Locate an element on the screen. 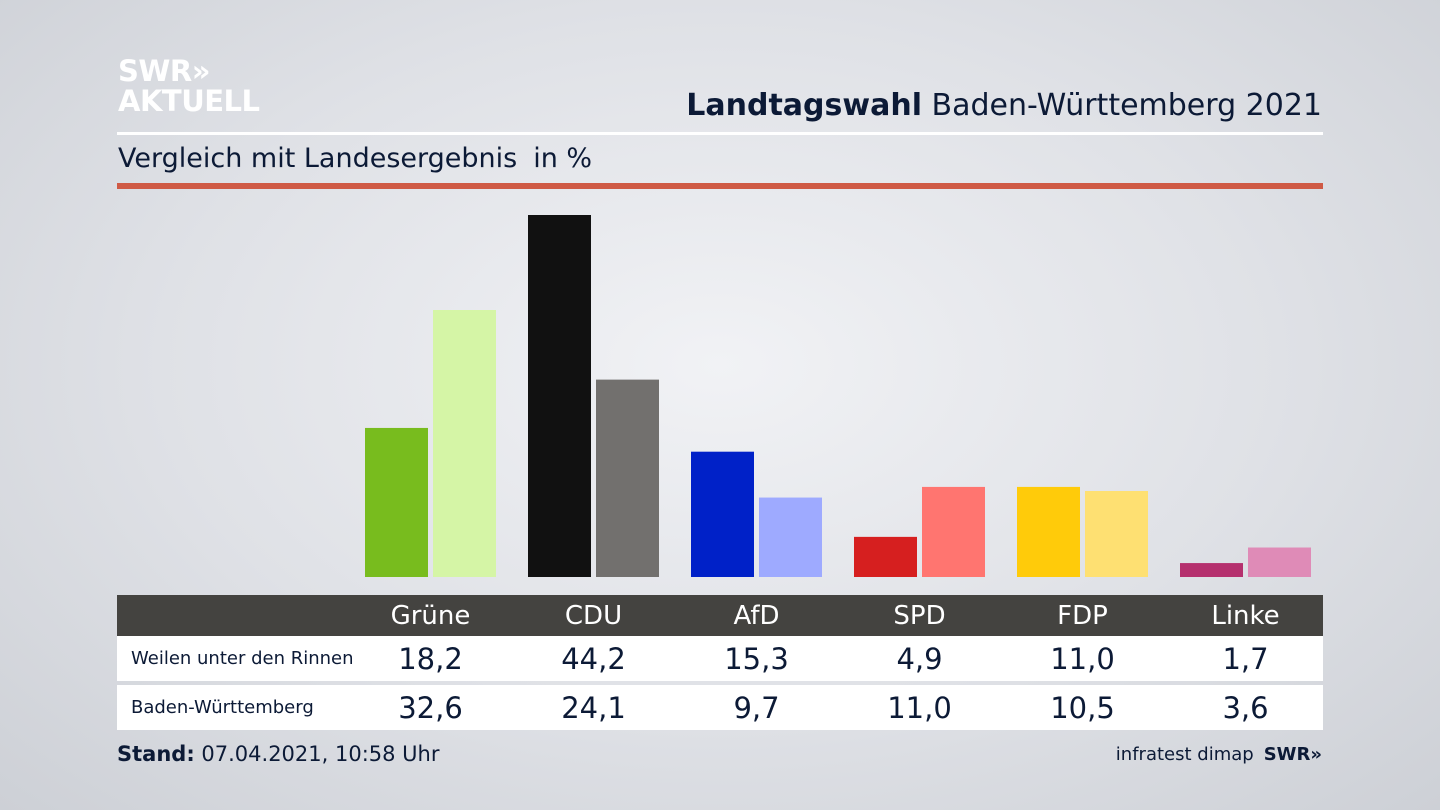  swr-aktuell-logo: SWR» AKTUELL is located at coordinates (189, 86).